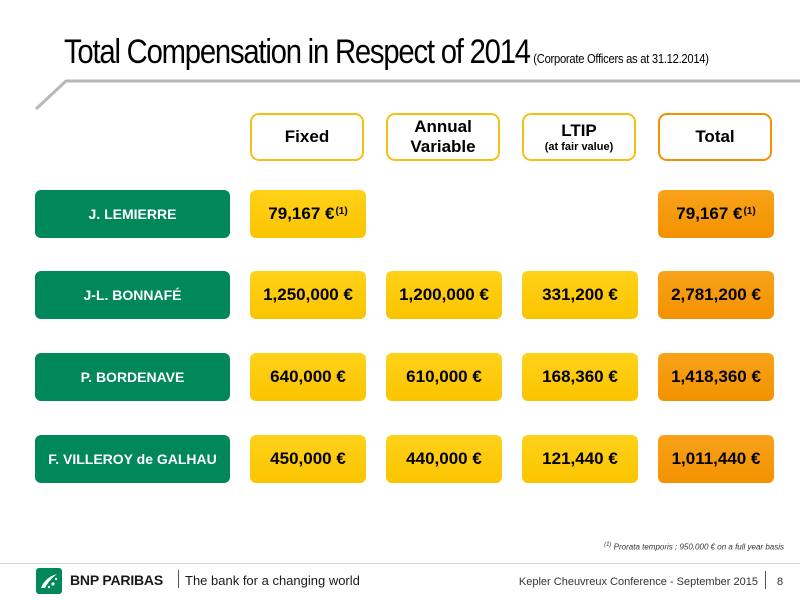 This screenshot has height=600, width=800. What do you see at coordinates (272, 580) in the screenshot?
I see `brand-tagline: The bank for a changing world` at bounding box center [272, 580].